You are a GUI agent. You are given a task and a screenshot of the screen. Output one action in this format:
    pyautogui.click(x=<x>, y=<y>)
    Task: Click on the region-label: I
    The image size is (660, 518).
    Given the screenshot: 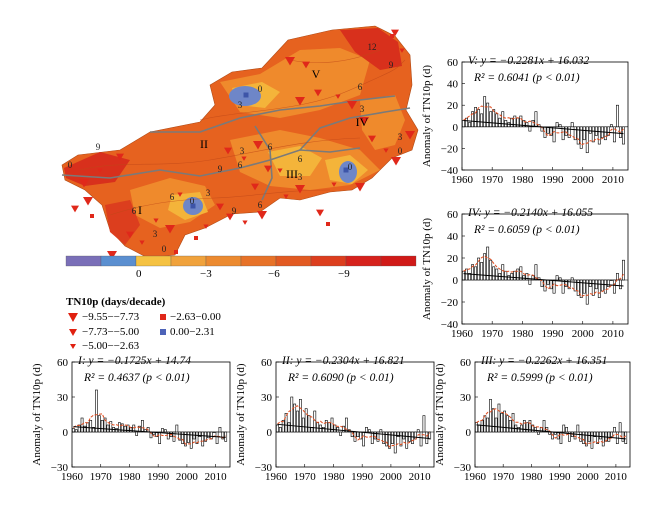 What is the action you would take?
    pyautogui.click(x=140, y=210)
    